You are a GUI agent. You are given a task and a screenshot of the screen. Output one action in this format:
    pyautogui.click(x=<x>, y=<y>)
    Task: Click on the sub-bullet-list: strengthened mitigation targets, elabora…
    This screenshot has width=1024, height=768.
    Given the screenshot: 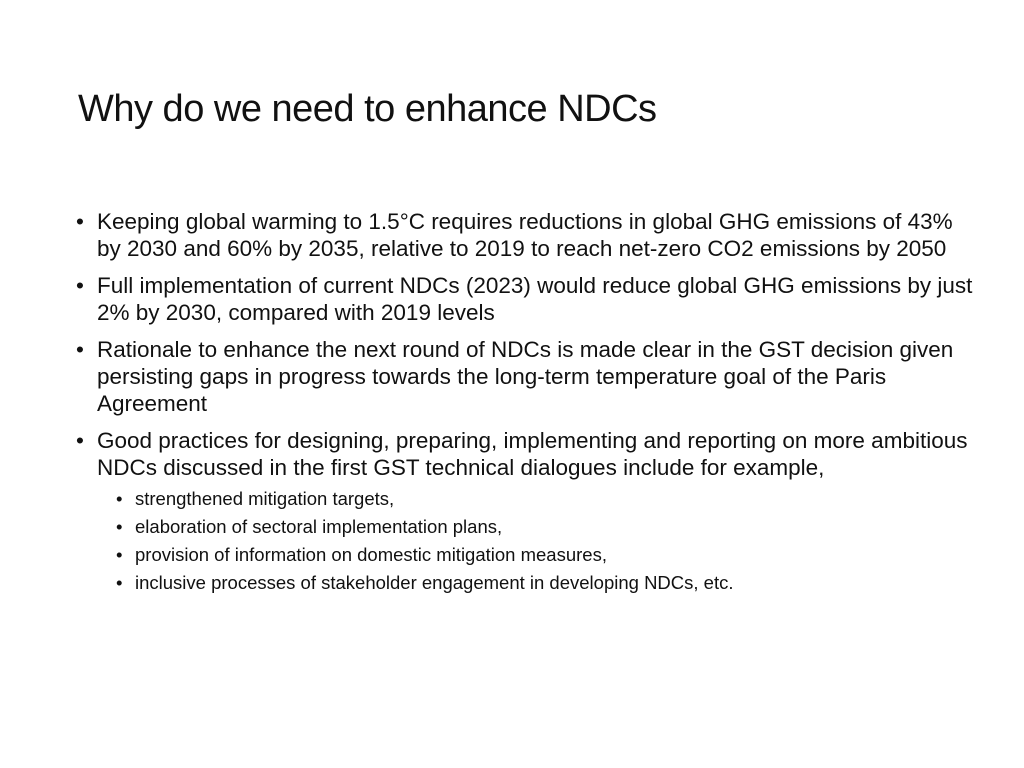 What is the action you would take?
    pyautogui.click(x=526, y=541)
    